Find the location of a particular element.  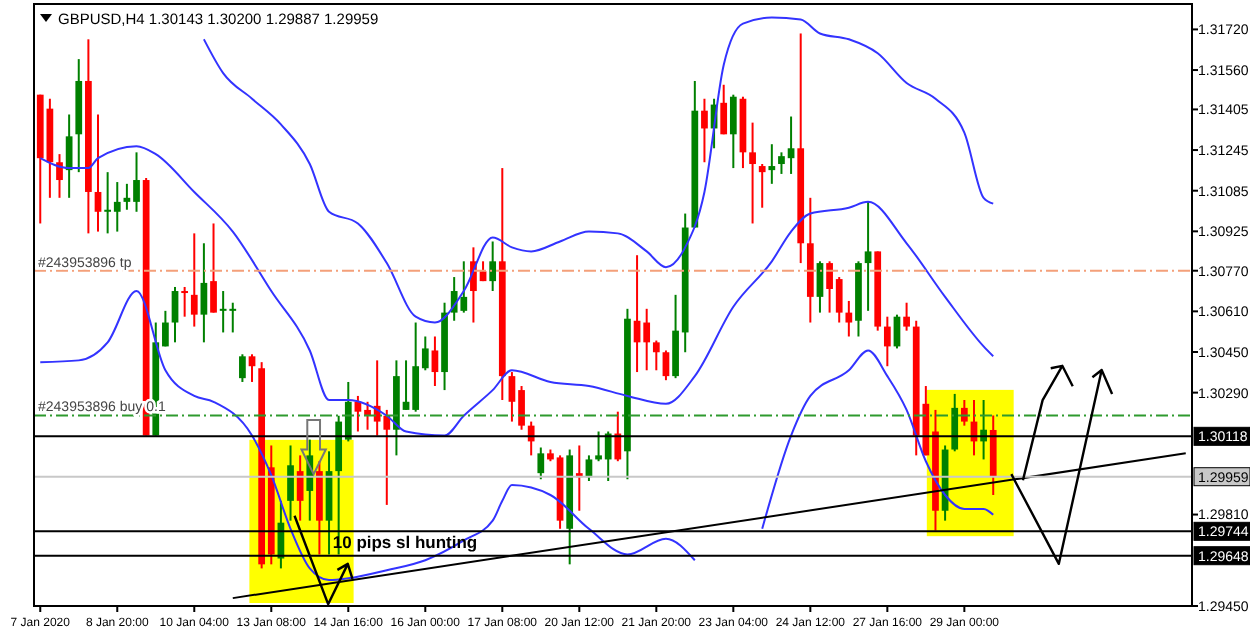

line-series is located at coordinates (878, 439).